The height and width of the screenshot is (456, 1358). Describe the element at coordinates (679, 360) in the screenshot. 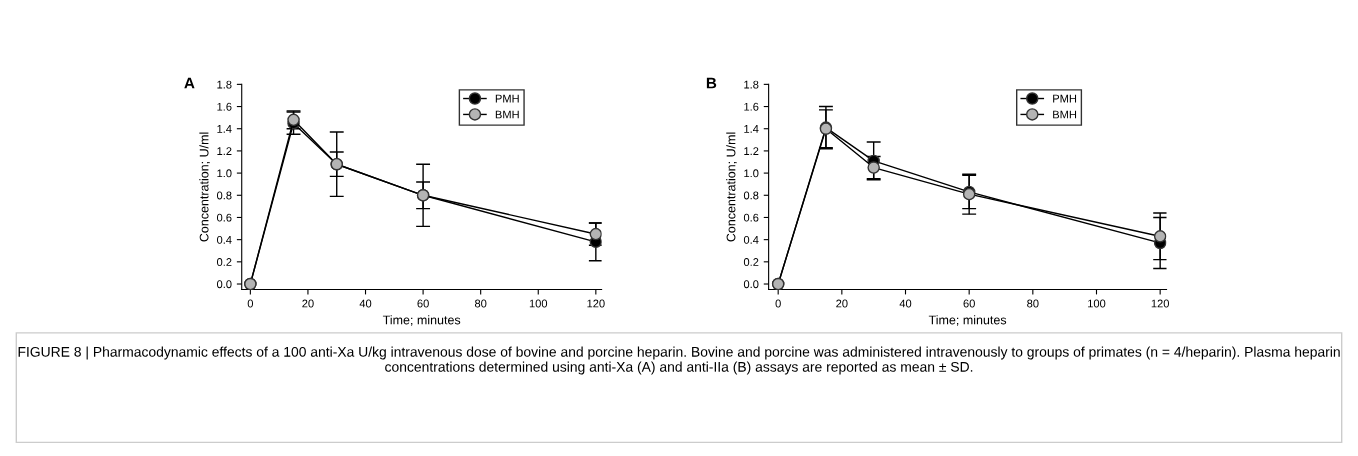

I see `caption: FIGURE 8 | Pharmacodynamic effects of a 100 anti-Xa U/kg intravenous dose of bovine and porcine heparin. Bovine and porcine was administered intravenously to groups of primates (n = 4/heparin). Plasma heparin concentrations determined using anti-Xa (A) and anti-IIa (B) assays are reported as mean ± SD.` at that location.